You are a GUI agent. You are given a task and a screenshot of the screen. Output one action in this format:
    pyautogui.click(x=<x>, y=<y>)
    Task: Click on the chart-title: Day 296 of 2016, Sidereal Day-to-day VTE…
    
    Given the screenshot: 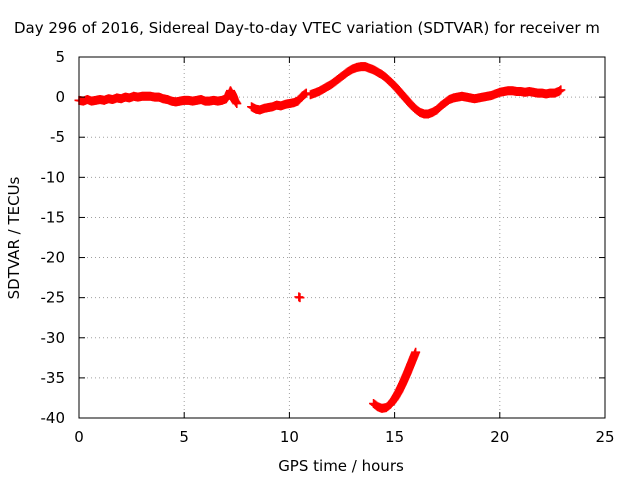 What is the action you would take?
    pyautogui.click(x=307, y=28)
    